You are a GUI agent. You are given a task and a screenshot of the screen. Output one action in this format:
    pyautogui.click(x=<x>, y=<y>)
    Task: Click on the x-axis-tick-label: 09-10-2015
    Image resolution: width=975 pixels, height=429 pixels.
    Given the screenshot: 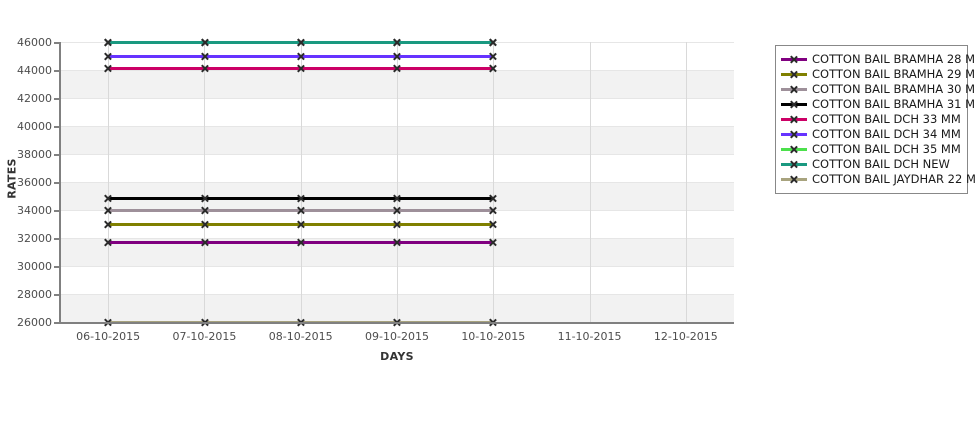 What is the action you would take?
    pyautogui.click(x=397, y=336)
    